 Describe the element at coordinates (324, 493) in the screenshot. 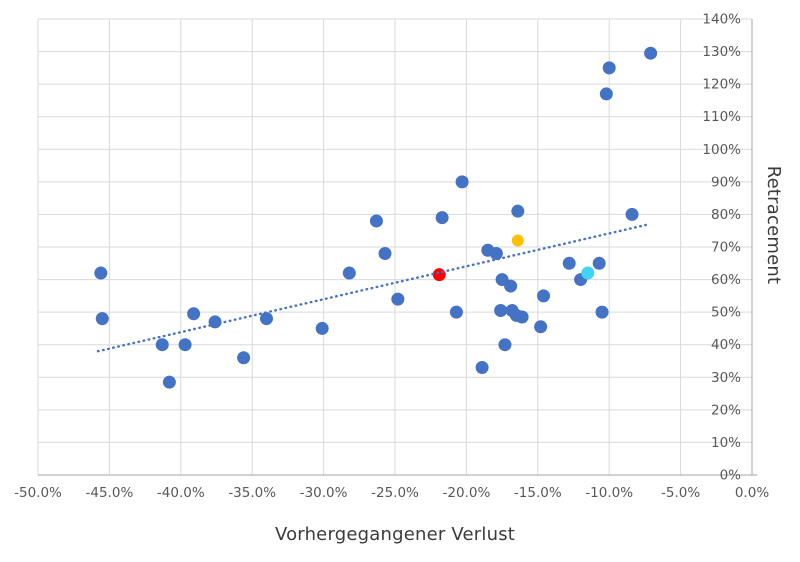

I see `x-tick-label: -30.0%` at that location.